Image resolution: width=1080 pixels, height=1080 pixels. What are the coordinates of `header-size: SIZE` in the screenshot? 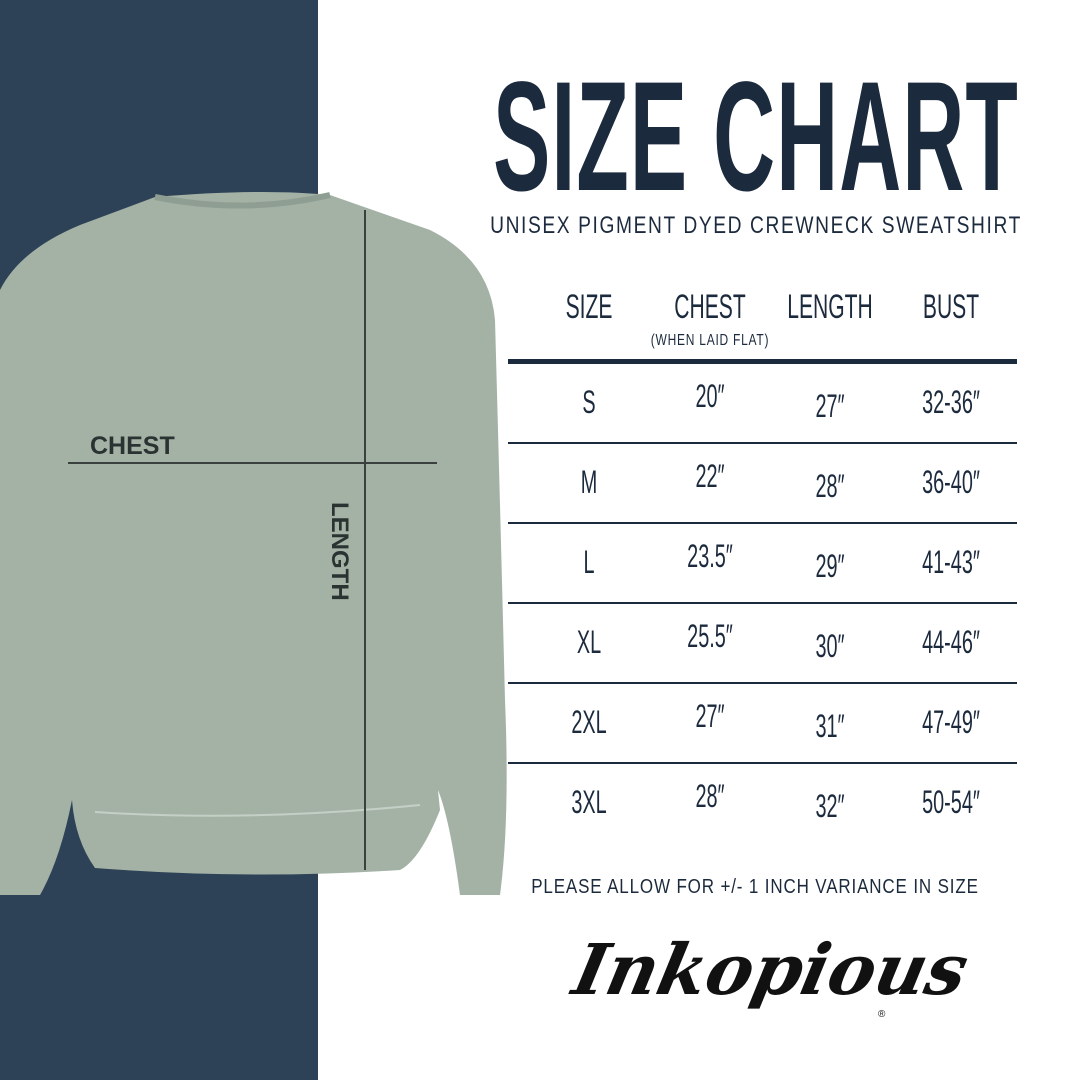 It's located at (589, 307).